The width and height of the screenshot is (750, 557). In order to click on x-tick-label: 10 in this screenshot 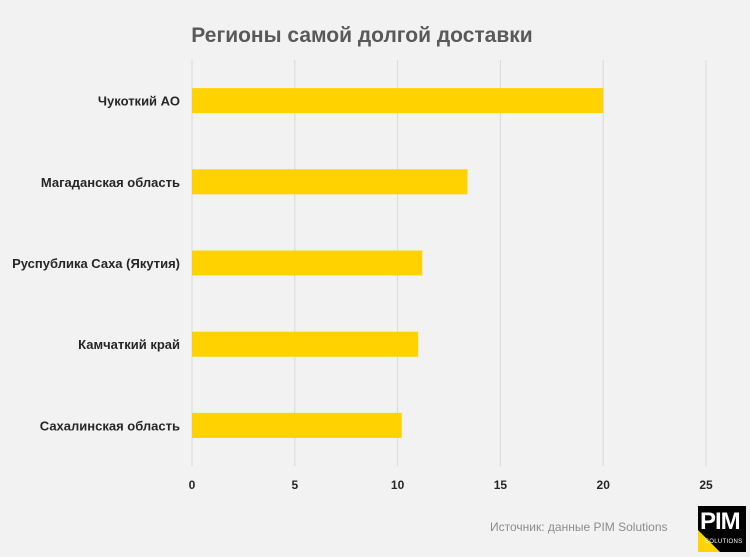, I will do `click(398, 485)`.